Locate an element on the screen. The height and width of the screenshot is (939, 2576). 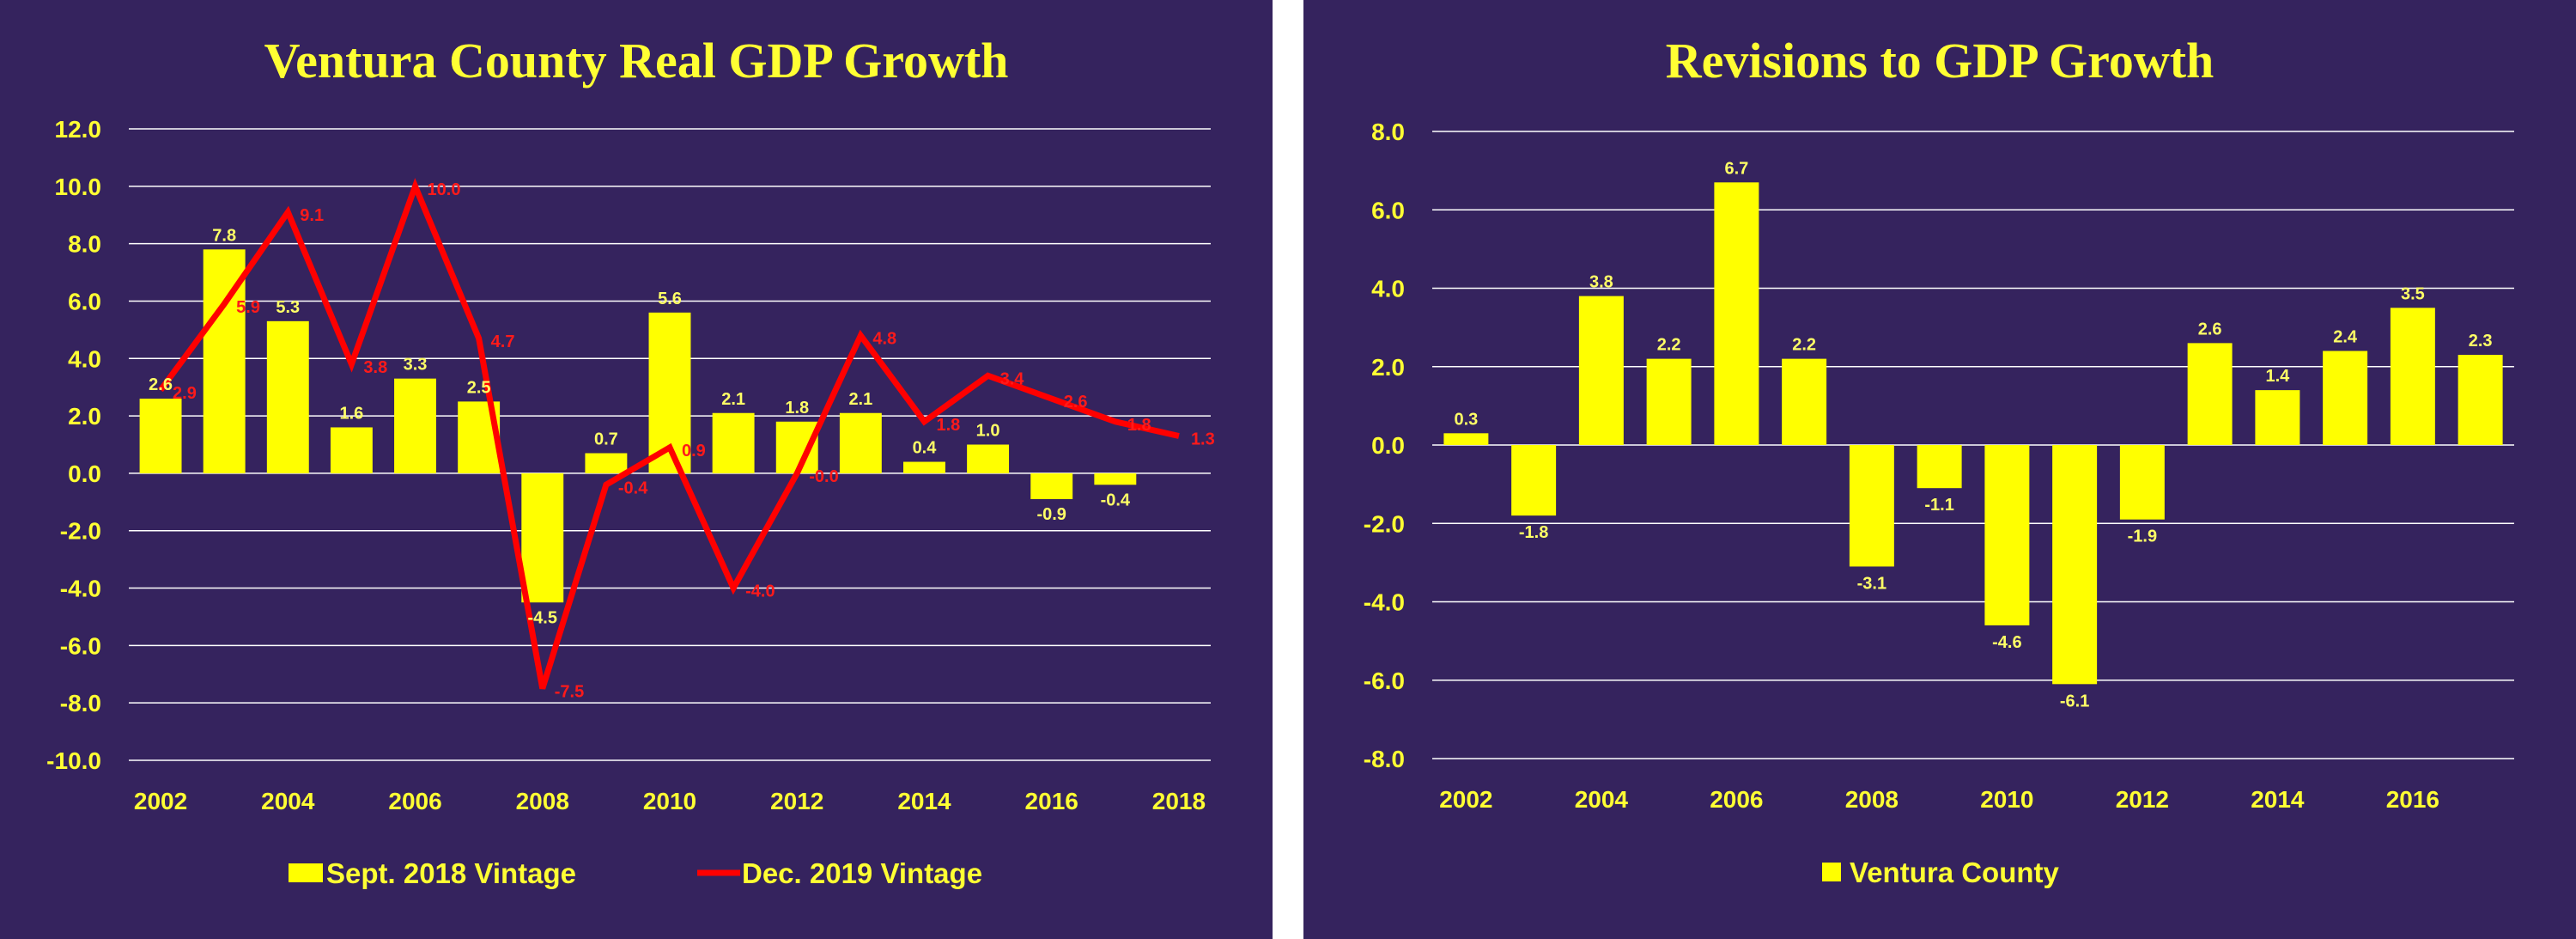
legend: Sept. 2018 Vintage Dec. 2019 Vintage is located at coordinates (636, 873).